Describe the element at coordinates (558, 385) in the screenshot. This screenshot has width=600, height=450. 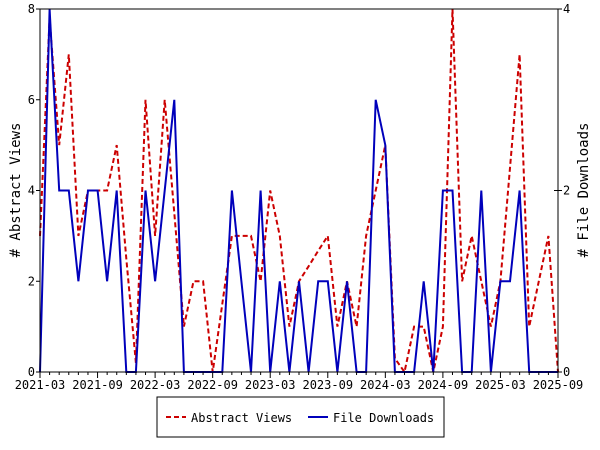
I see `x-tick-label: 2025-09` at that location.